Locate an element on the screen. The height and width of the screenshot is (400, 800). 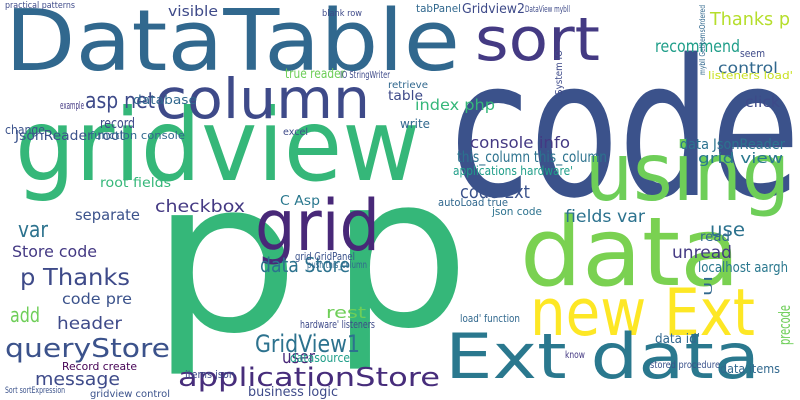
word: business logic is located at coordinates (293, 392).